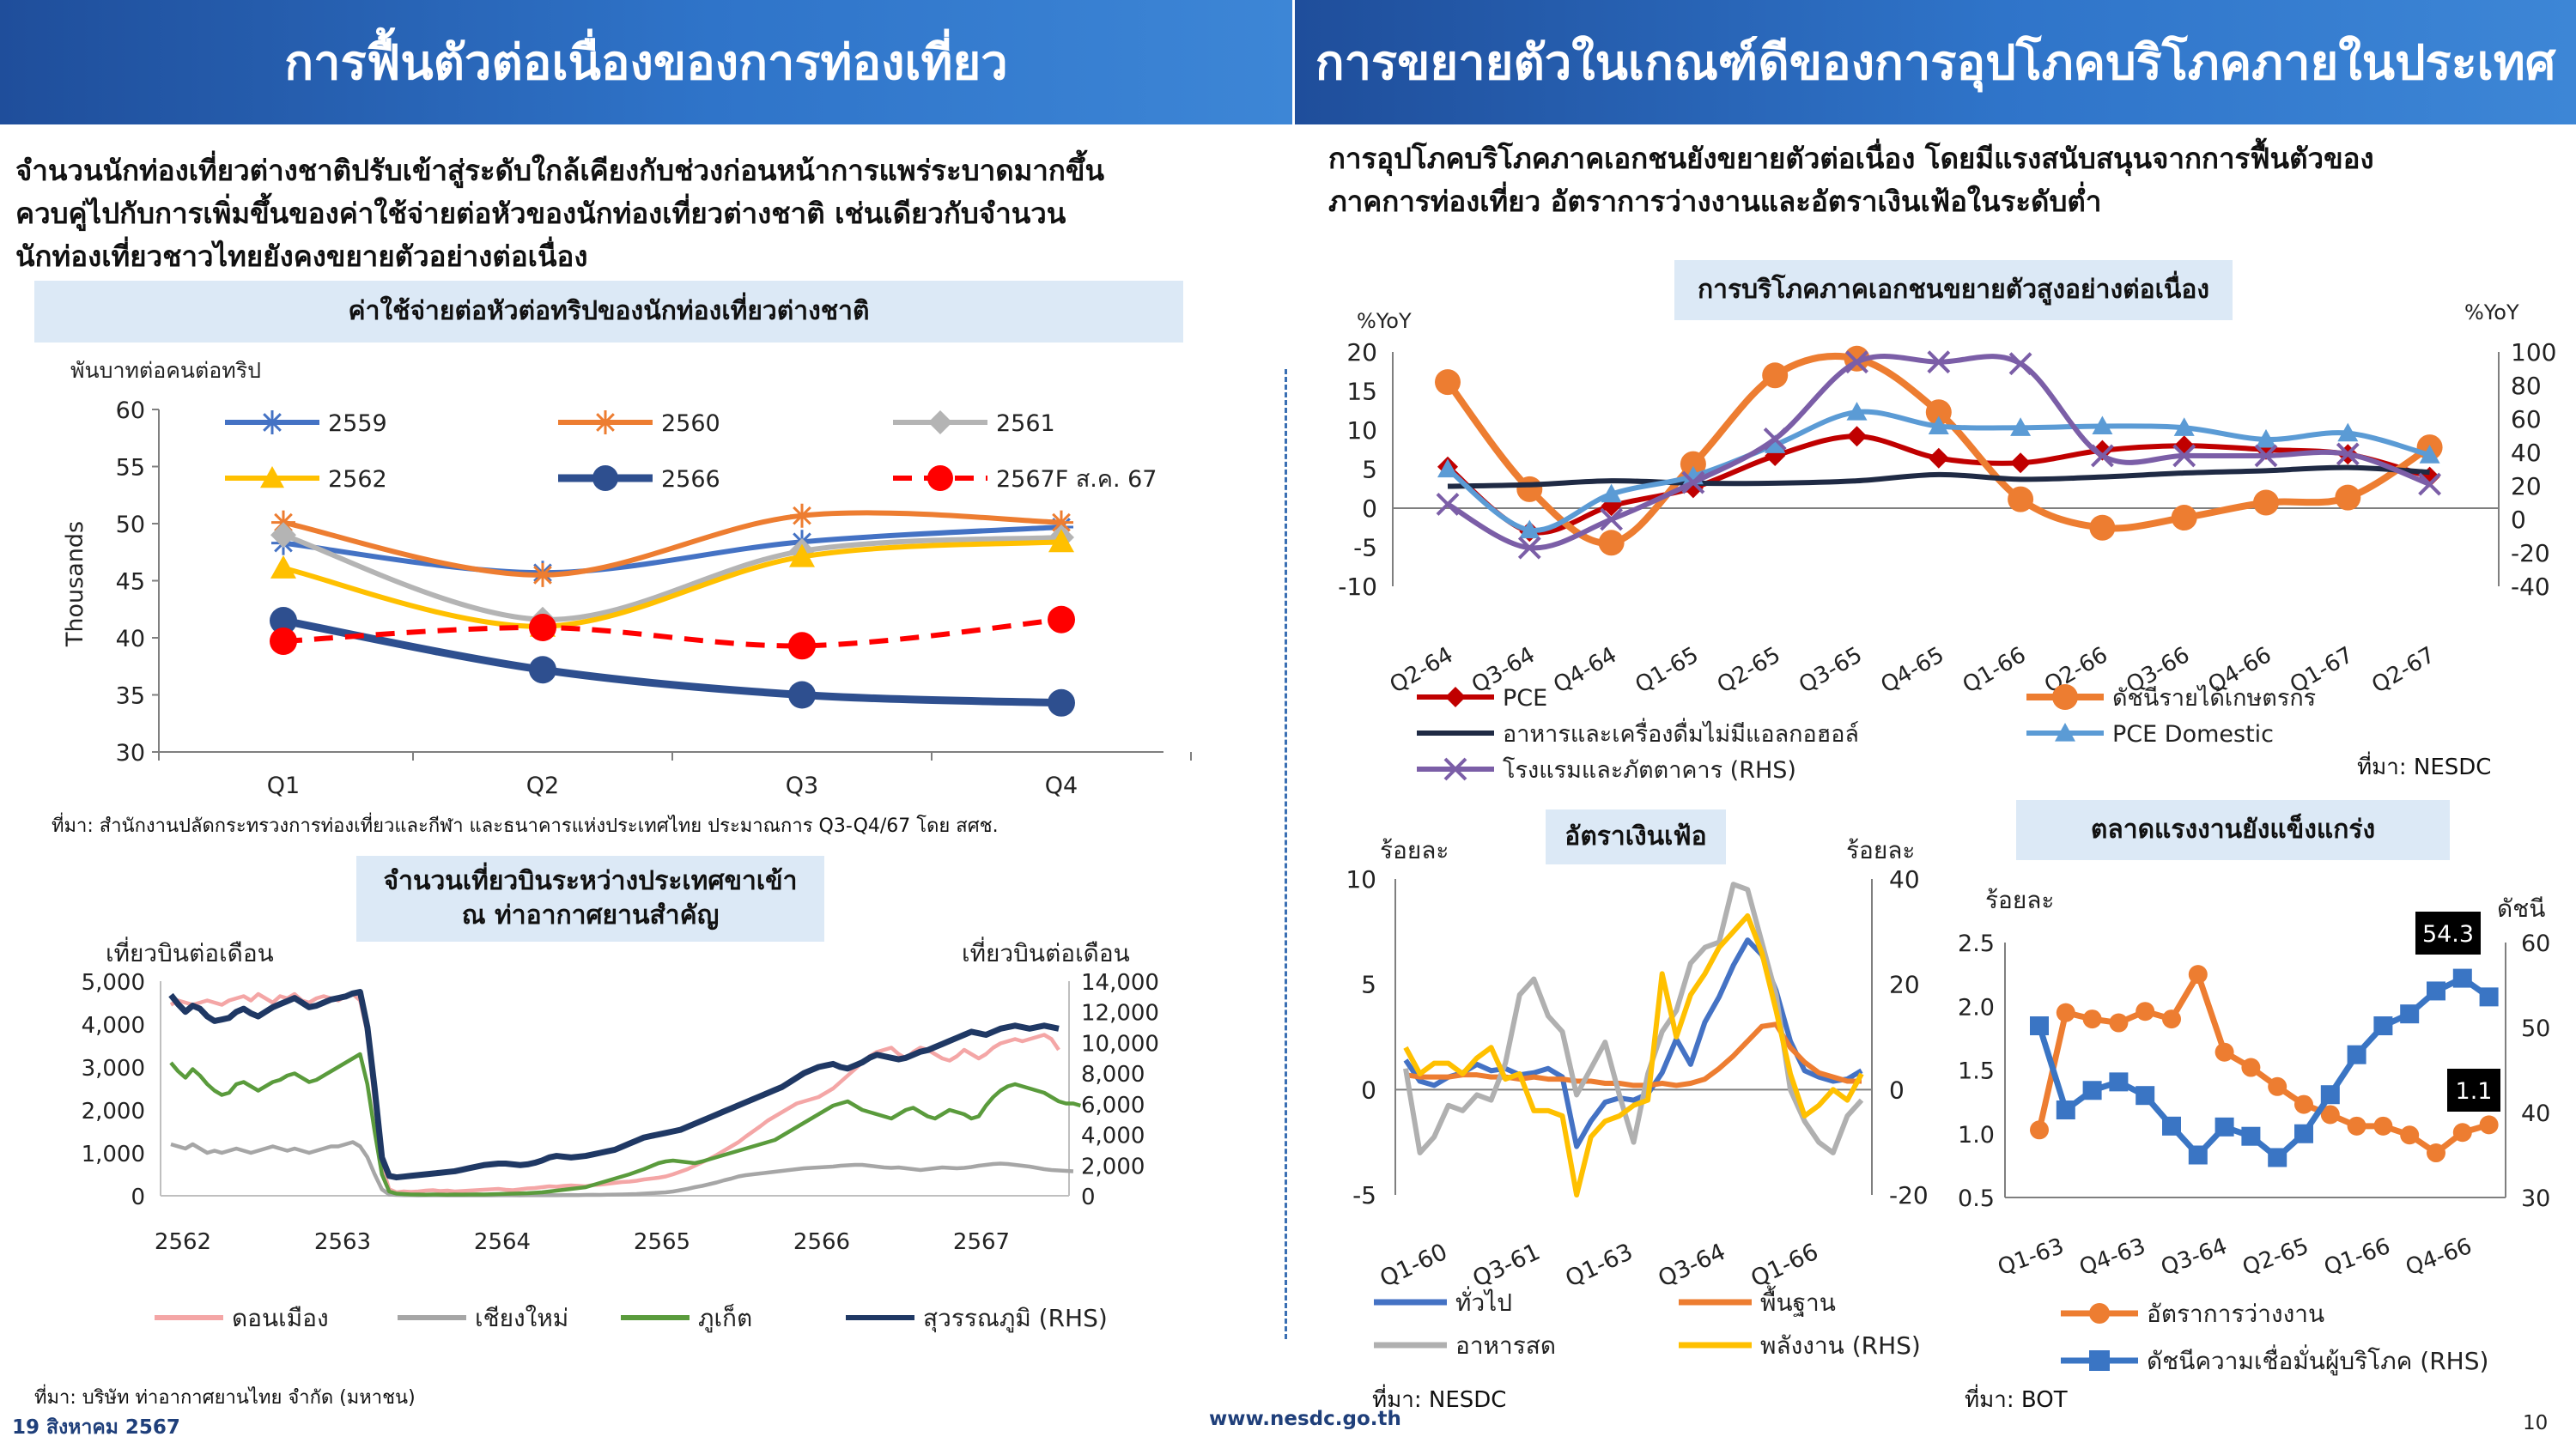 This screenshot has width=2576, height=1449. Describe the element at coordinates (2317, 1360) in the screenshot. I see `legend-label: ดัชนีความเชื่อมั่นผู้บริโภค (RHS)` at that location.